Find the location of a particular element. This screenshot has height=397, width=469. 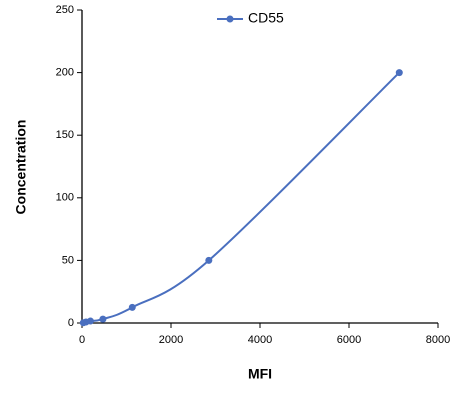

x-tick-label: 2000 is located at coordinates (171, 340).